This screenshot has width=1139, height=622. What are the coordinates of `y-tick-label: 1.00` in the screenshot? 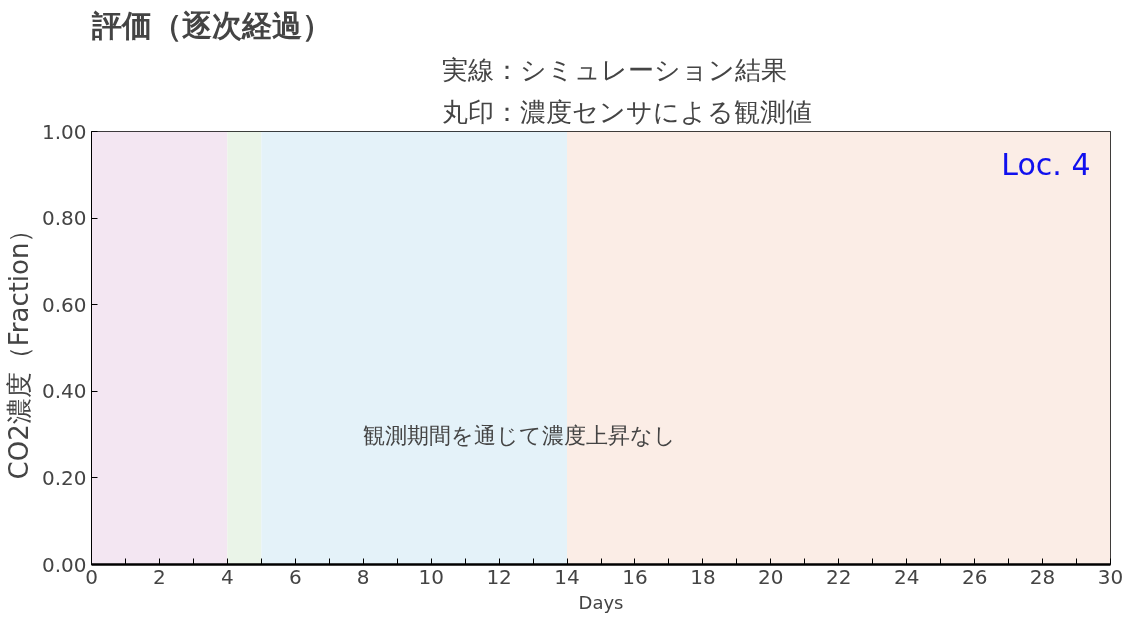 It's located at (64, 131).